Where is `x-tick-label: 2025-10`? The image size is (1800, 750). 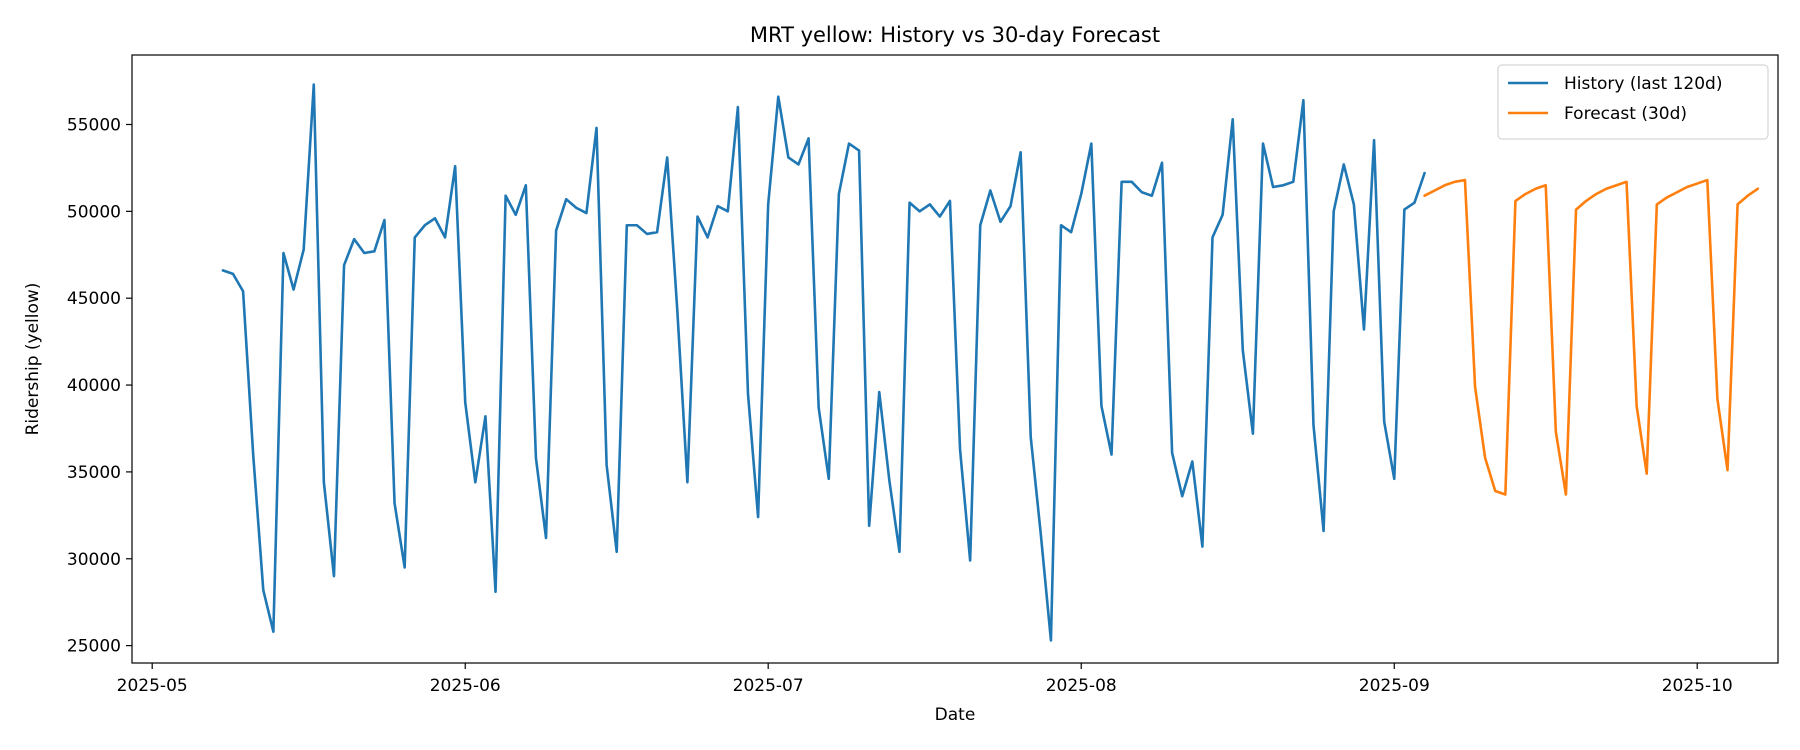
x-tick-label: 2025-10 is located at coordinates (1697, 686).